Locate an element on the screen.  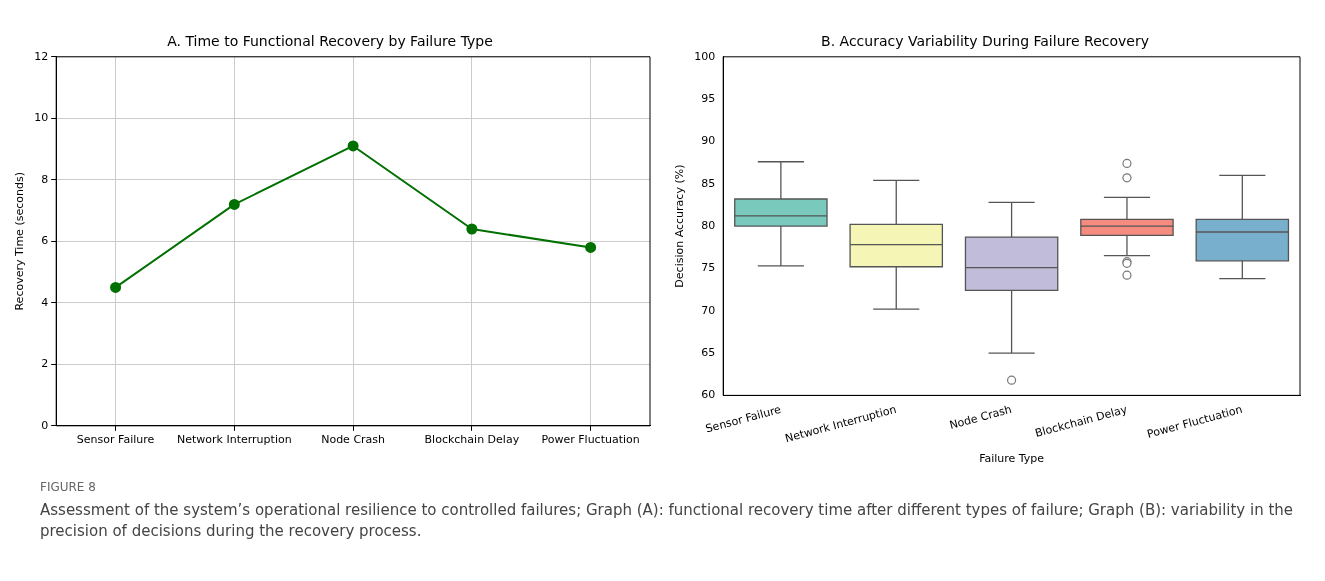
y-tick-label: 60 is located at coordinates (708, 395).